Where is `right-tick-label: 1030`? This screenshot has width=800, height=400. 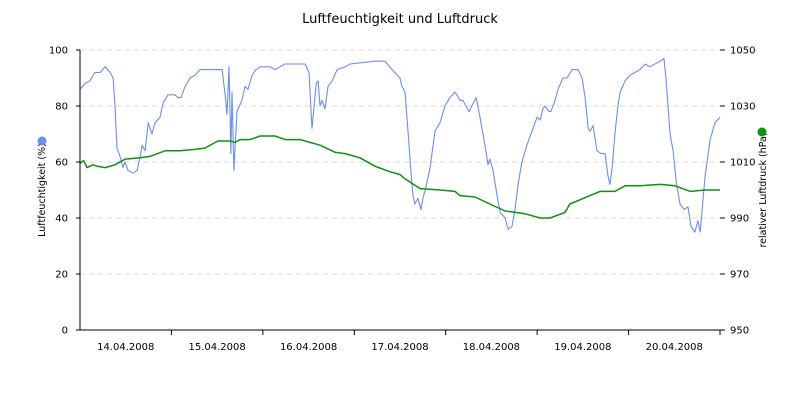
right-tick-label: 1030 is located at coordinates (742, 107).